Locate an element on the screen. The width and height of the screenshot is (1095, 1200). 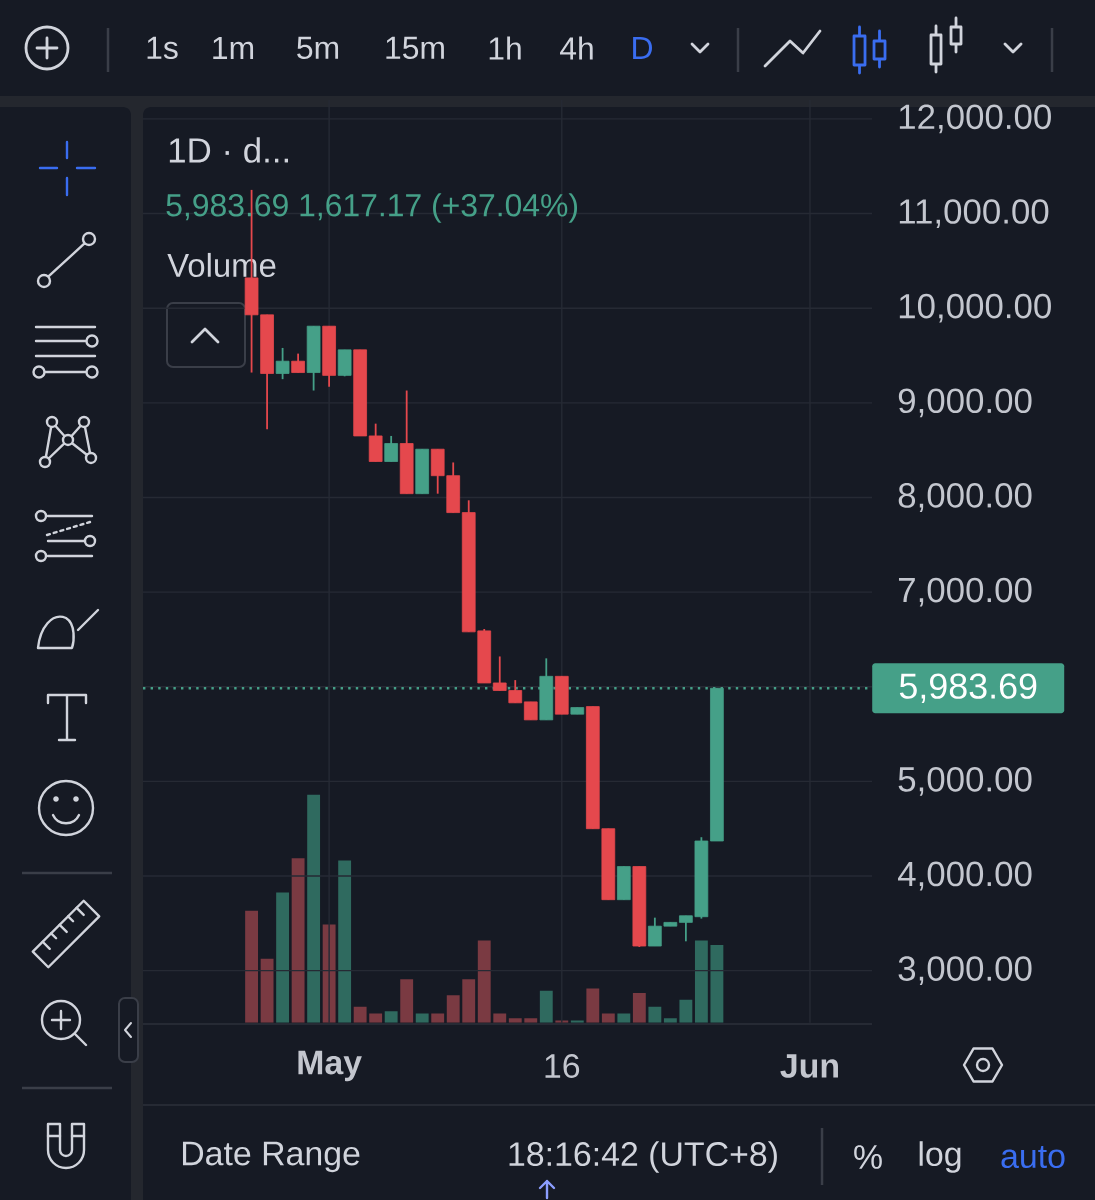
text: 4h is located at coordinates (576, 48).